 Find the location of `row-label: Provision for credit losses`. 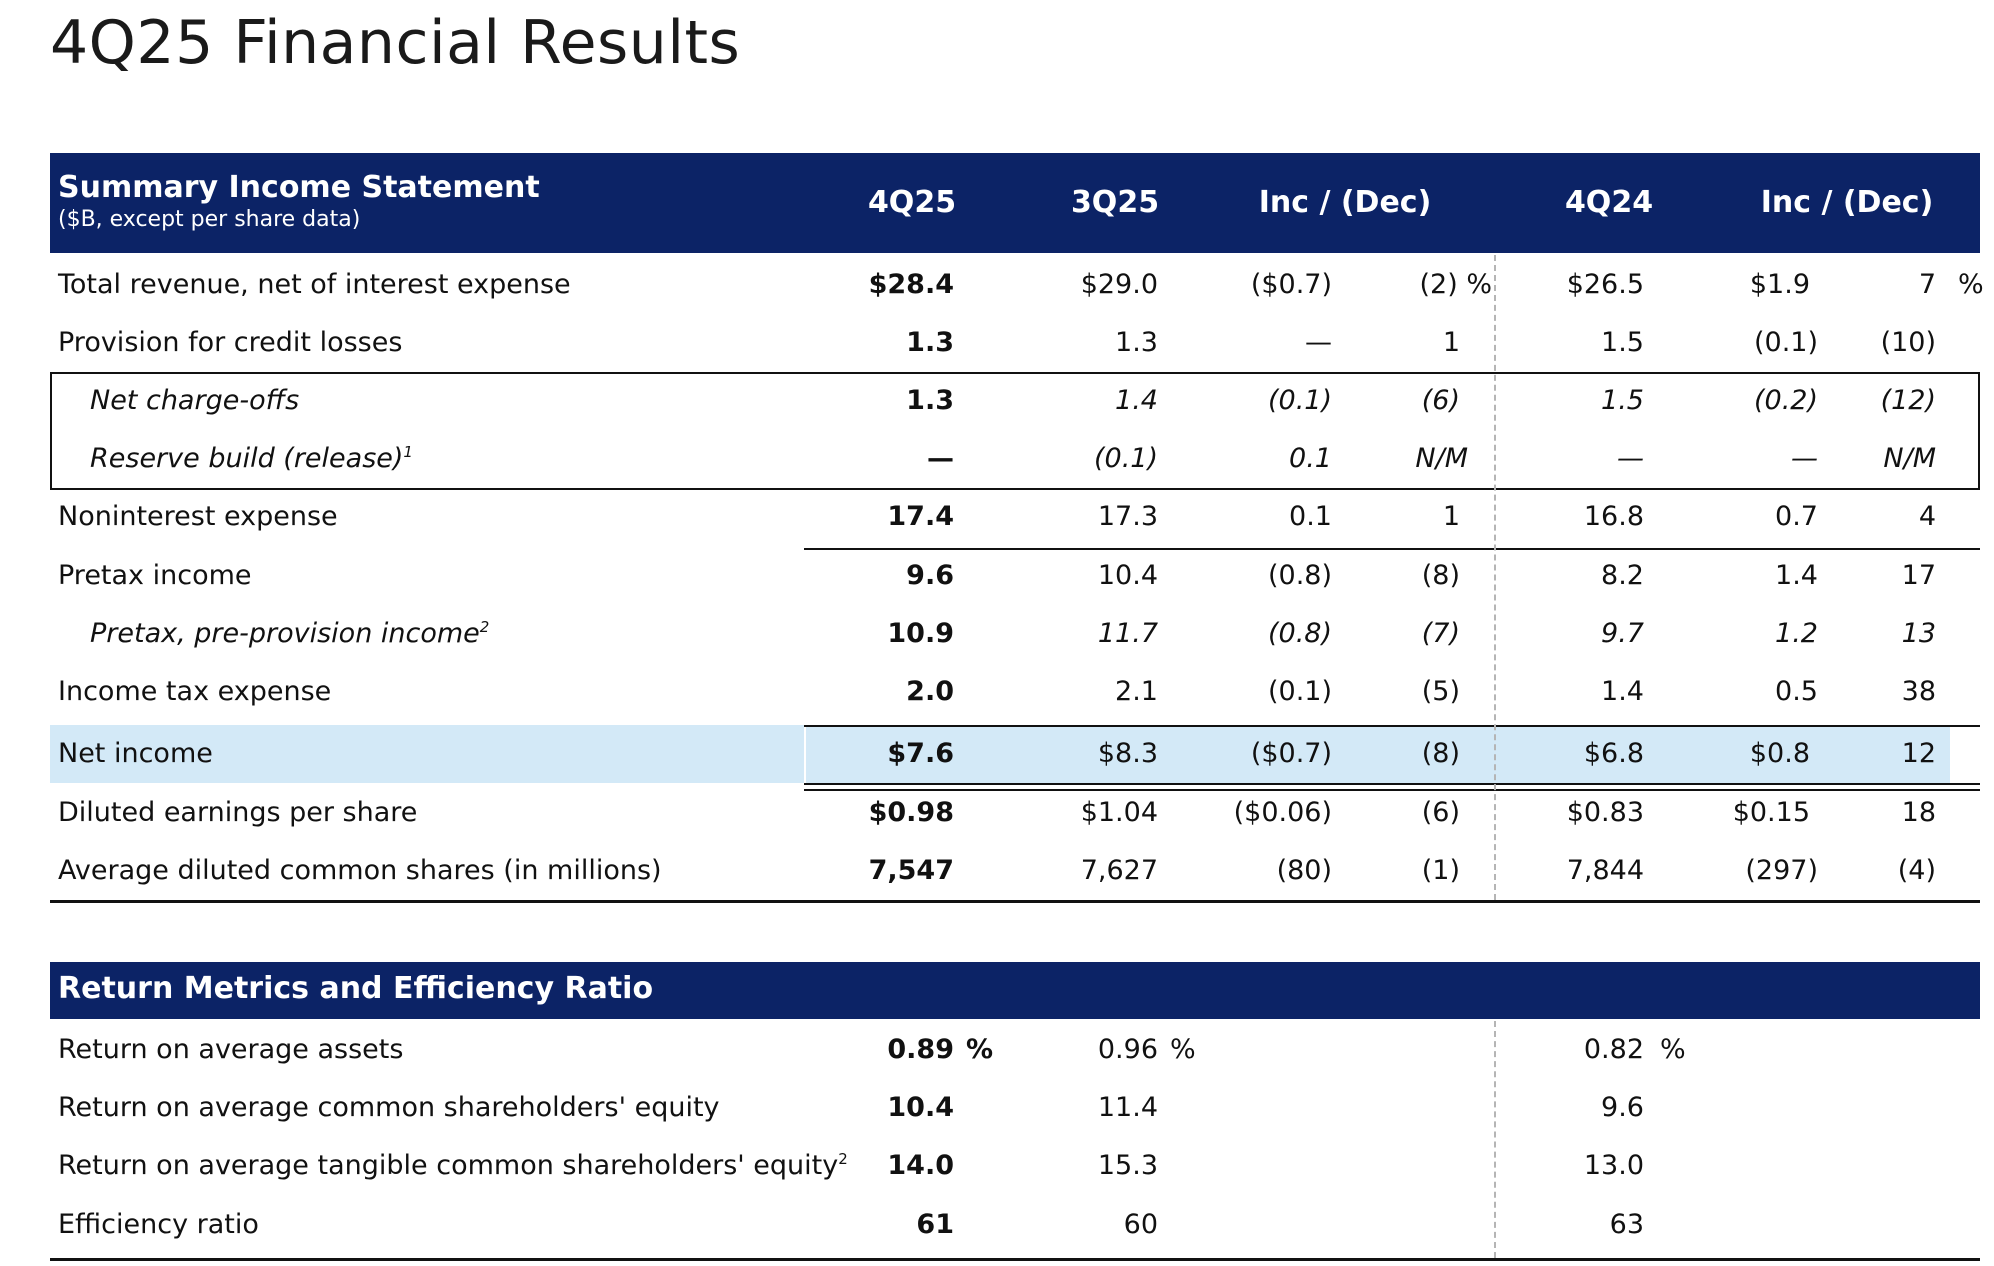

row-label: Provision for credit losses is located at coordinates (230, 342).